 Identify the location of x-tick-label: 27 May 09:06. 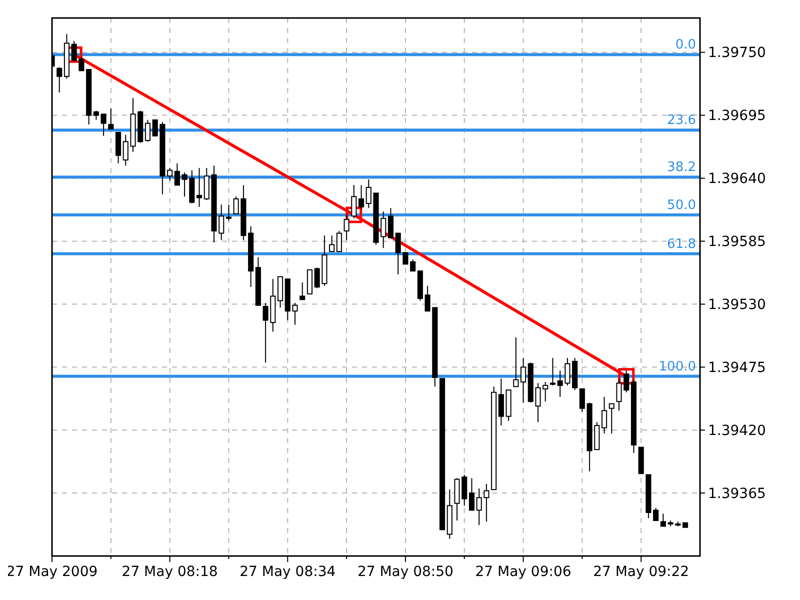
(523, 572).